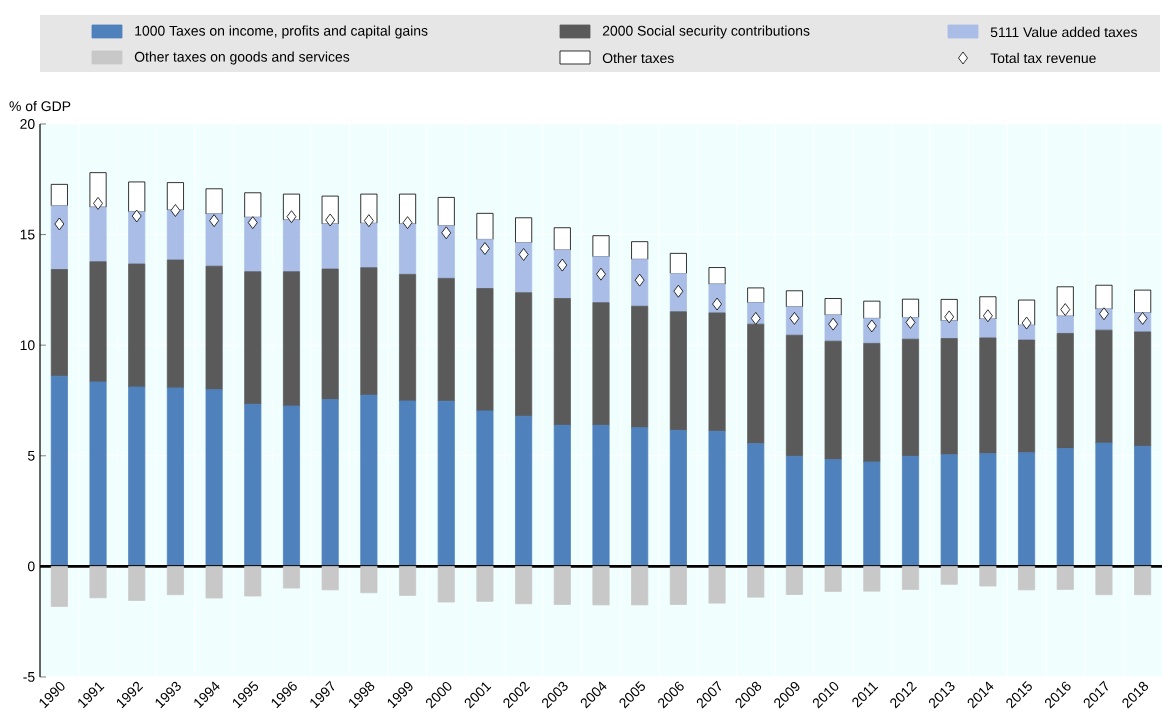 The image size is (1162, 716). I want to click on y-tick-label: 5, so click(31, 455).